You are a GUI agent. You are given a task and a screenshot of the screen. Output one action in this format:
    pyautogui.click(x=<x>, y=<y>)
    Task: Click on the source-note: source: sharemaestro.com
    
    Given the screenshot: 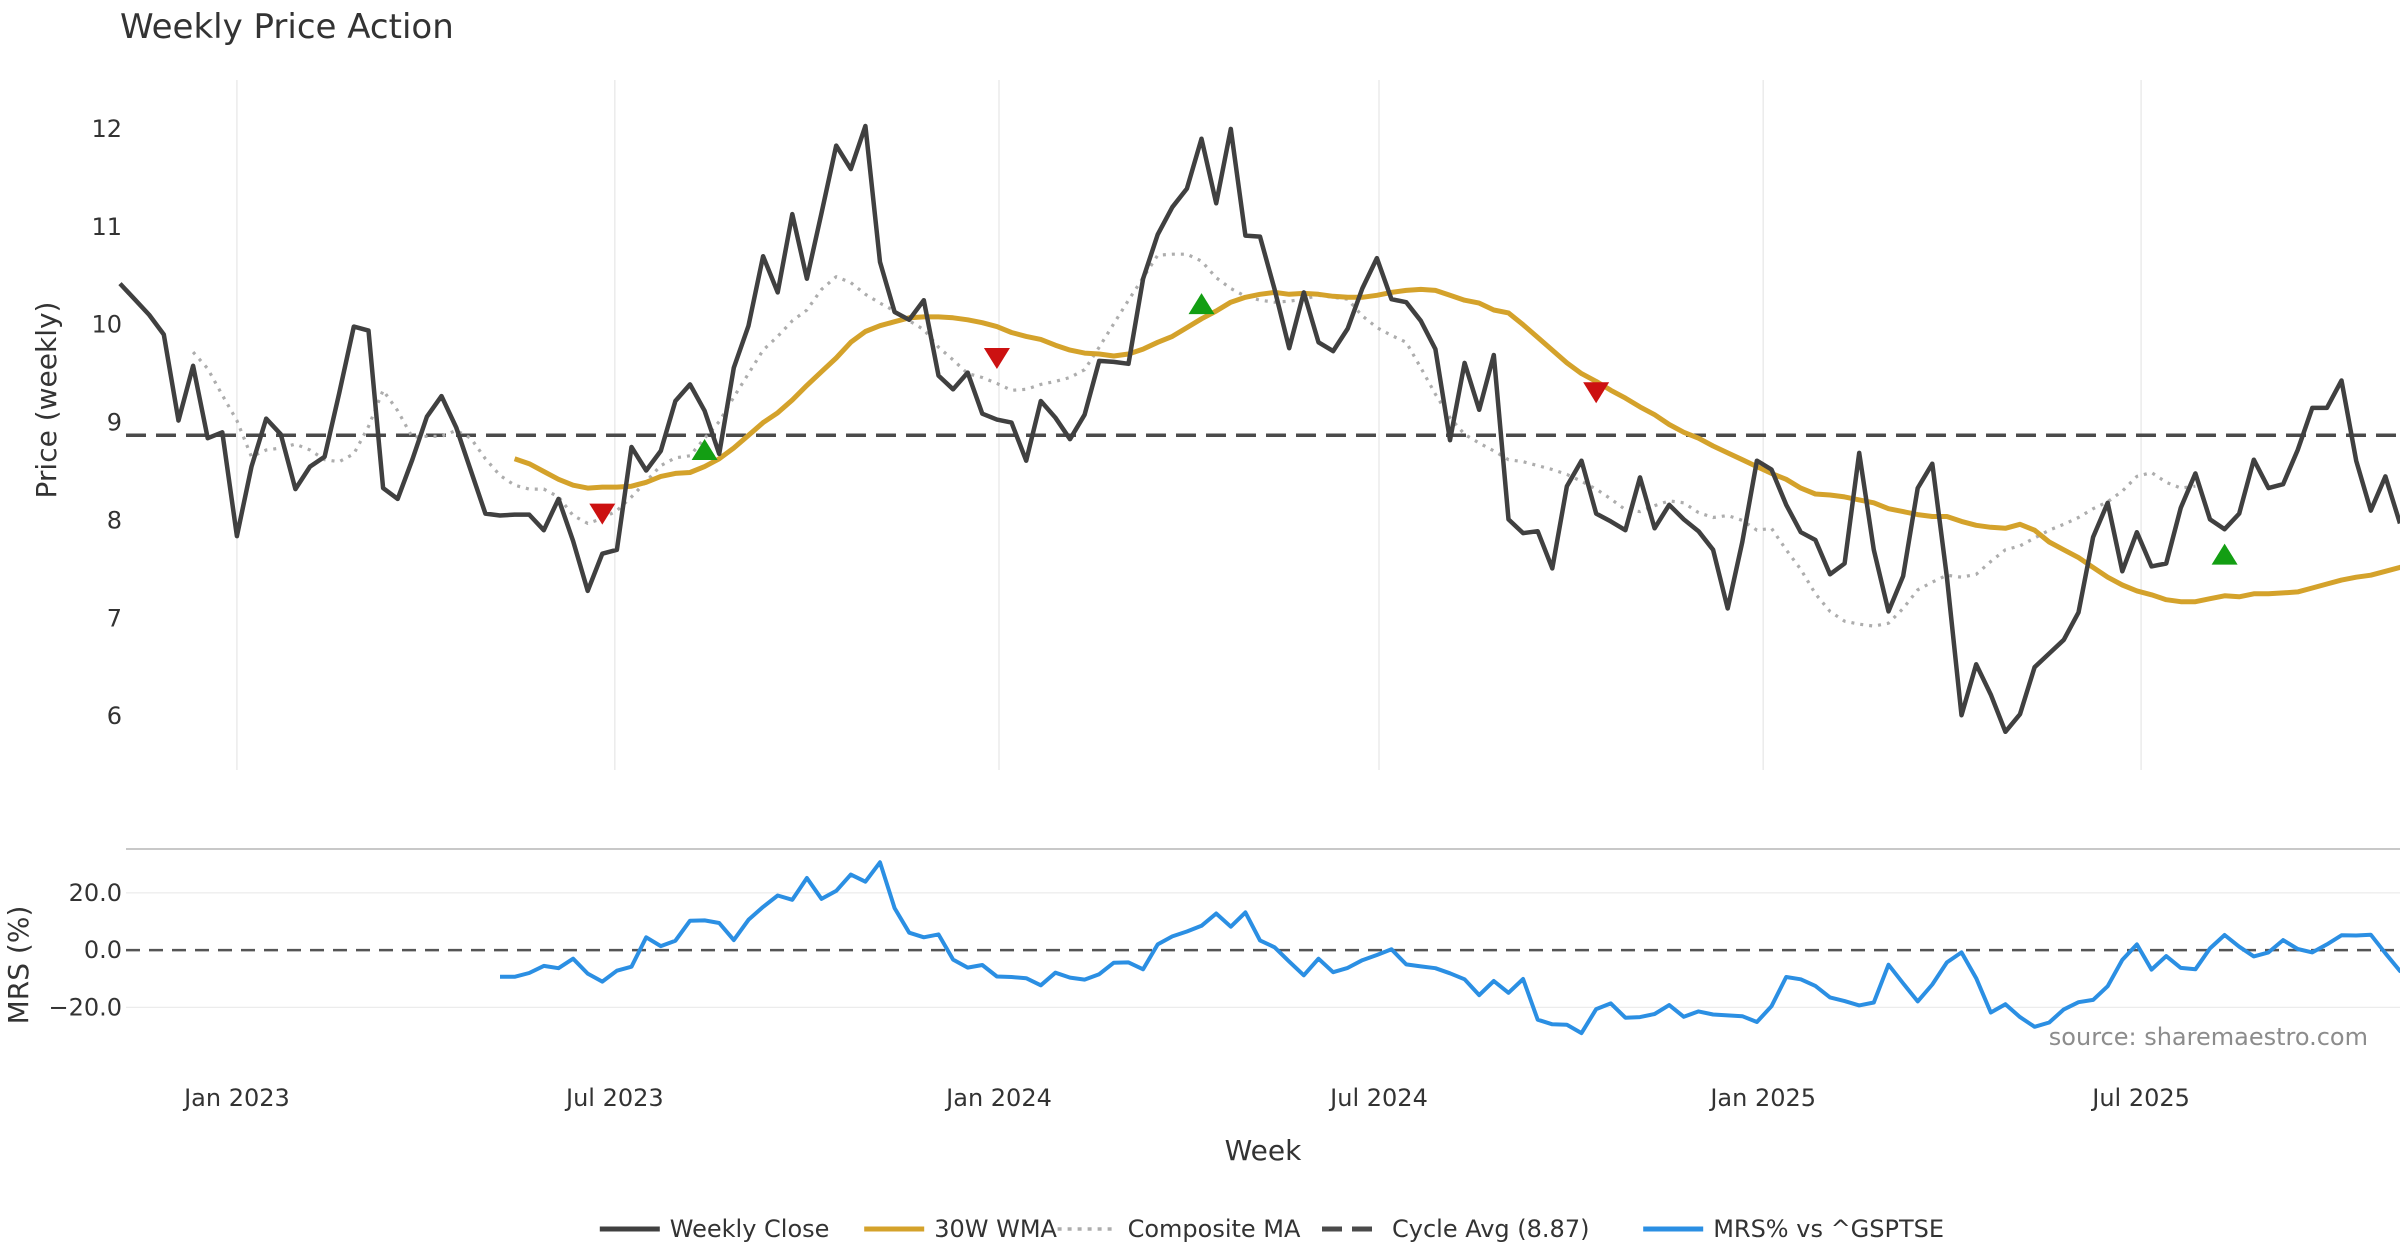 What is the action you would take?
    pyautogui.click(x=2208, y=1037)
    